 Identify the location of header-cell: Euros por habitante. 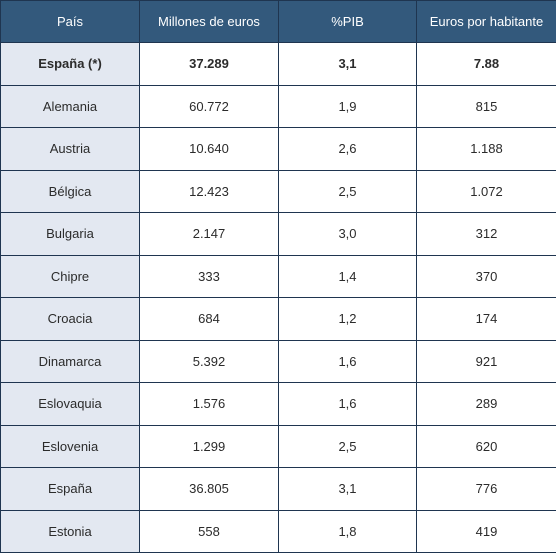
(486, 21).